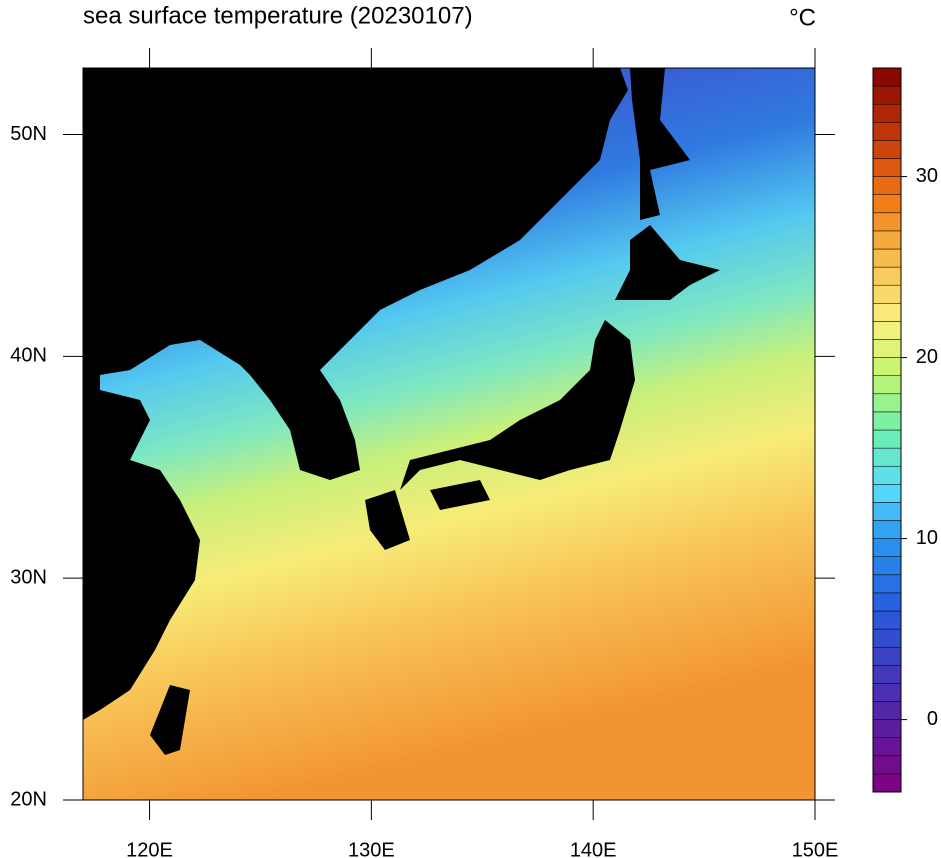 The height and width of the screenshot is (858, 941). What do you see at coordinates (905, 430) in the screenshot?
I see `colorbar: 0 10 20 30` at bounding box center [905, 430].